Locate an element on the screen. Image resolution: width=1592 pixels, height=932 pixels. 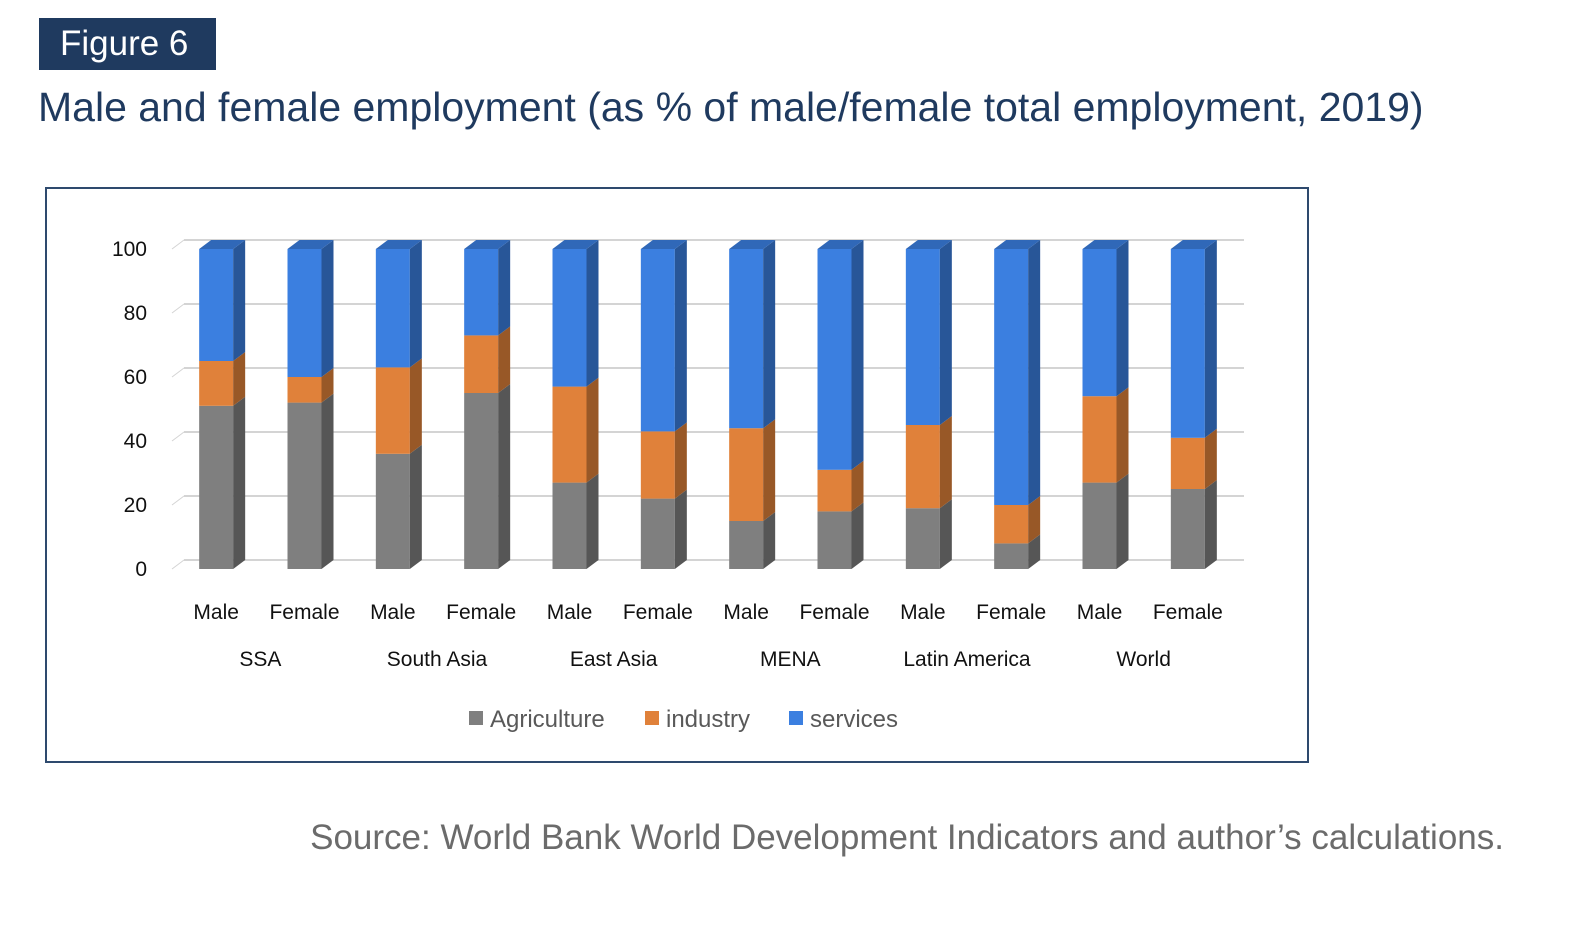
y-tick-label: 40 is located at coordinates (135, 441).